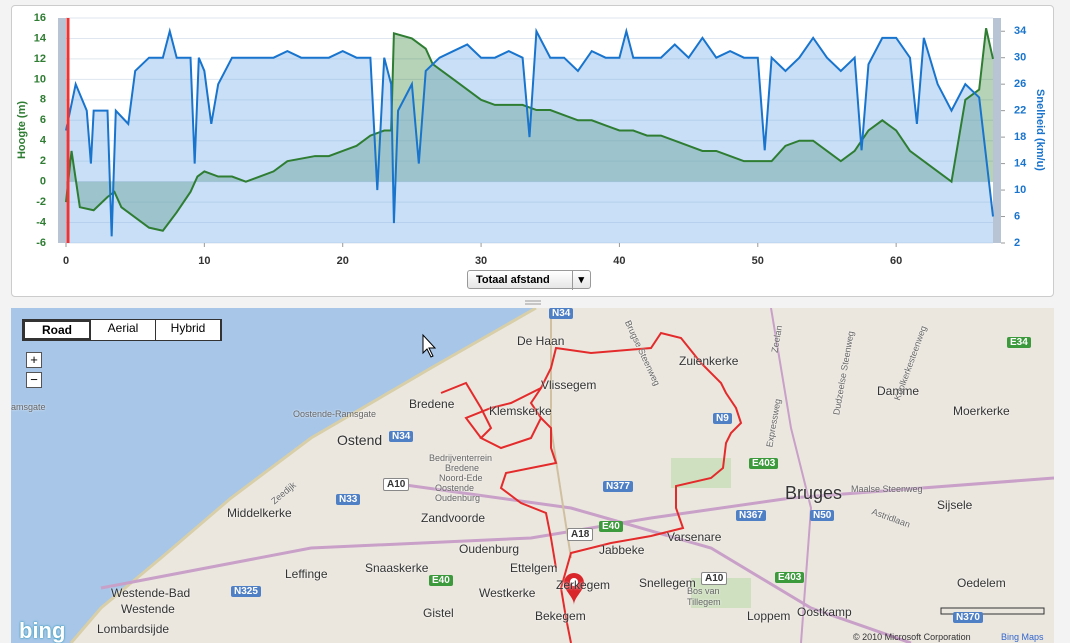 This screenshot has width=1070, height=643. What do you see at coordinates (40, 18) in the screenshot?
I see `y-tick-label: 16` at bounding box center [40, 18].